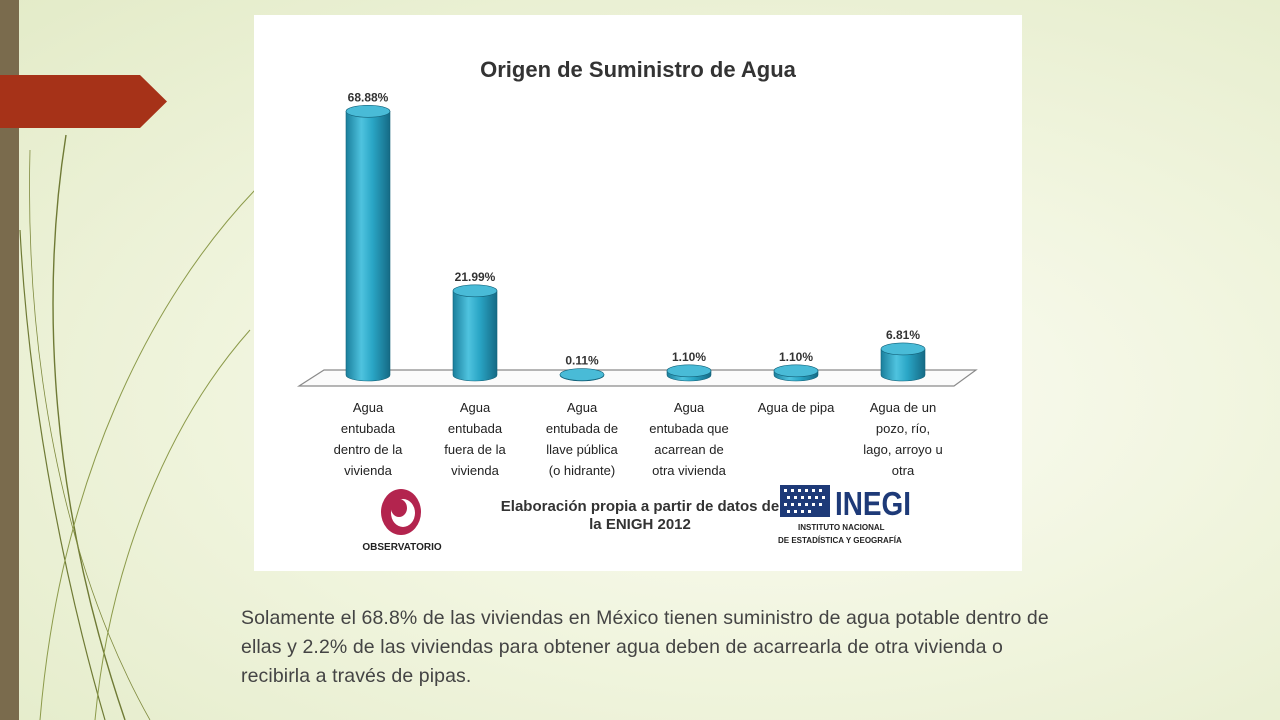 This screenshot has height=720, width=1280. What do you see at coordinates (475, 470) in the screenshot?
I see `category-label-1-line-3: vivienda` at bounding box center [475, 470].